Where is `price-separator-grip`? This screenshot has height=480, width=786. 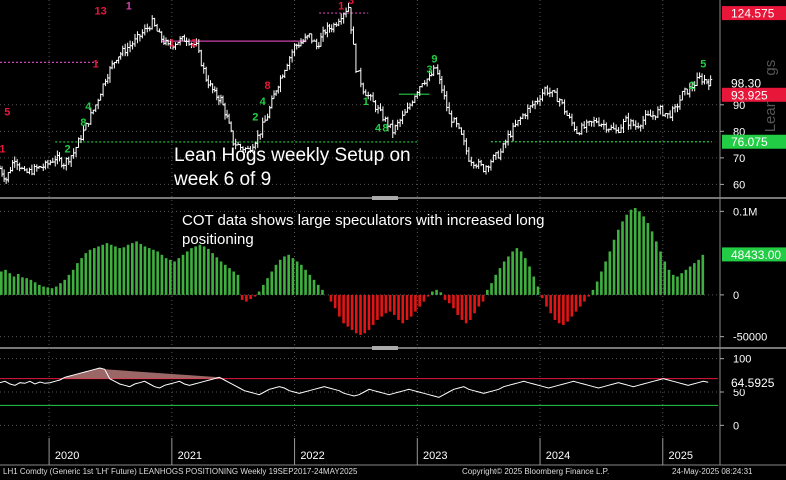 price-separator-grip is located at coordinates (385, 198).